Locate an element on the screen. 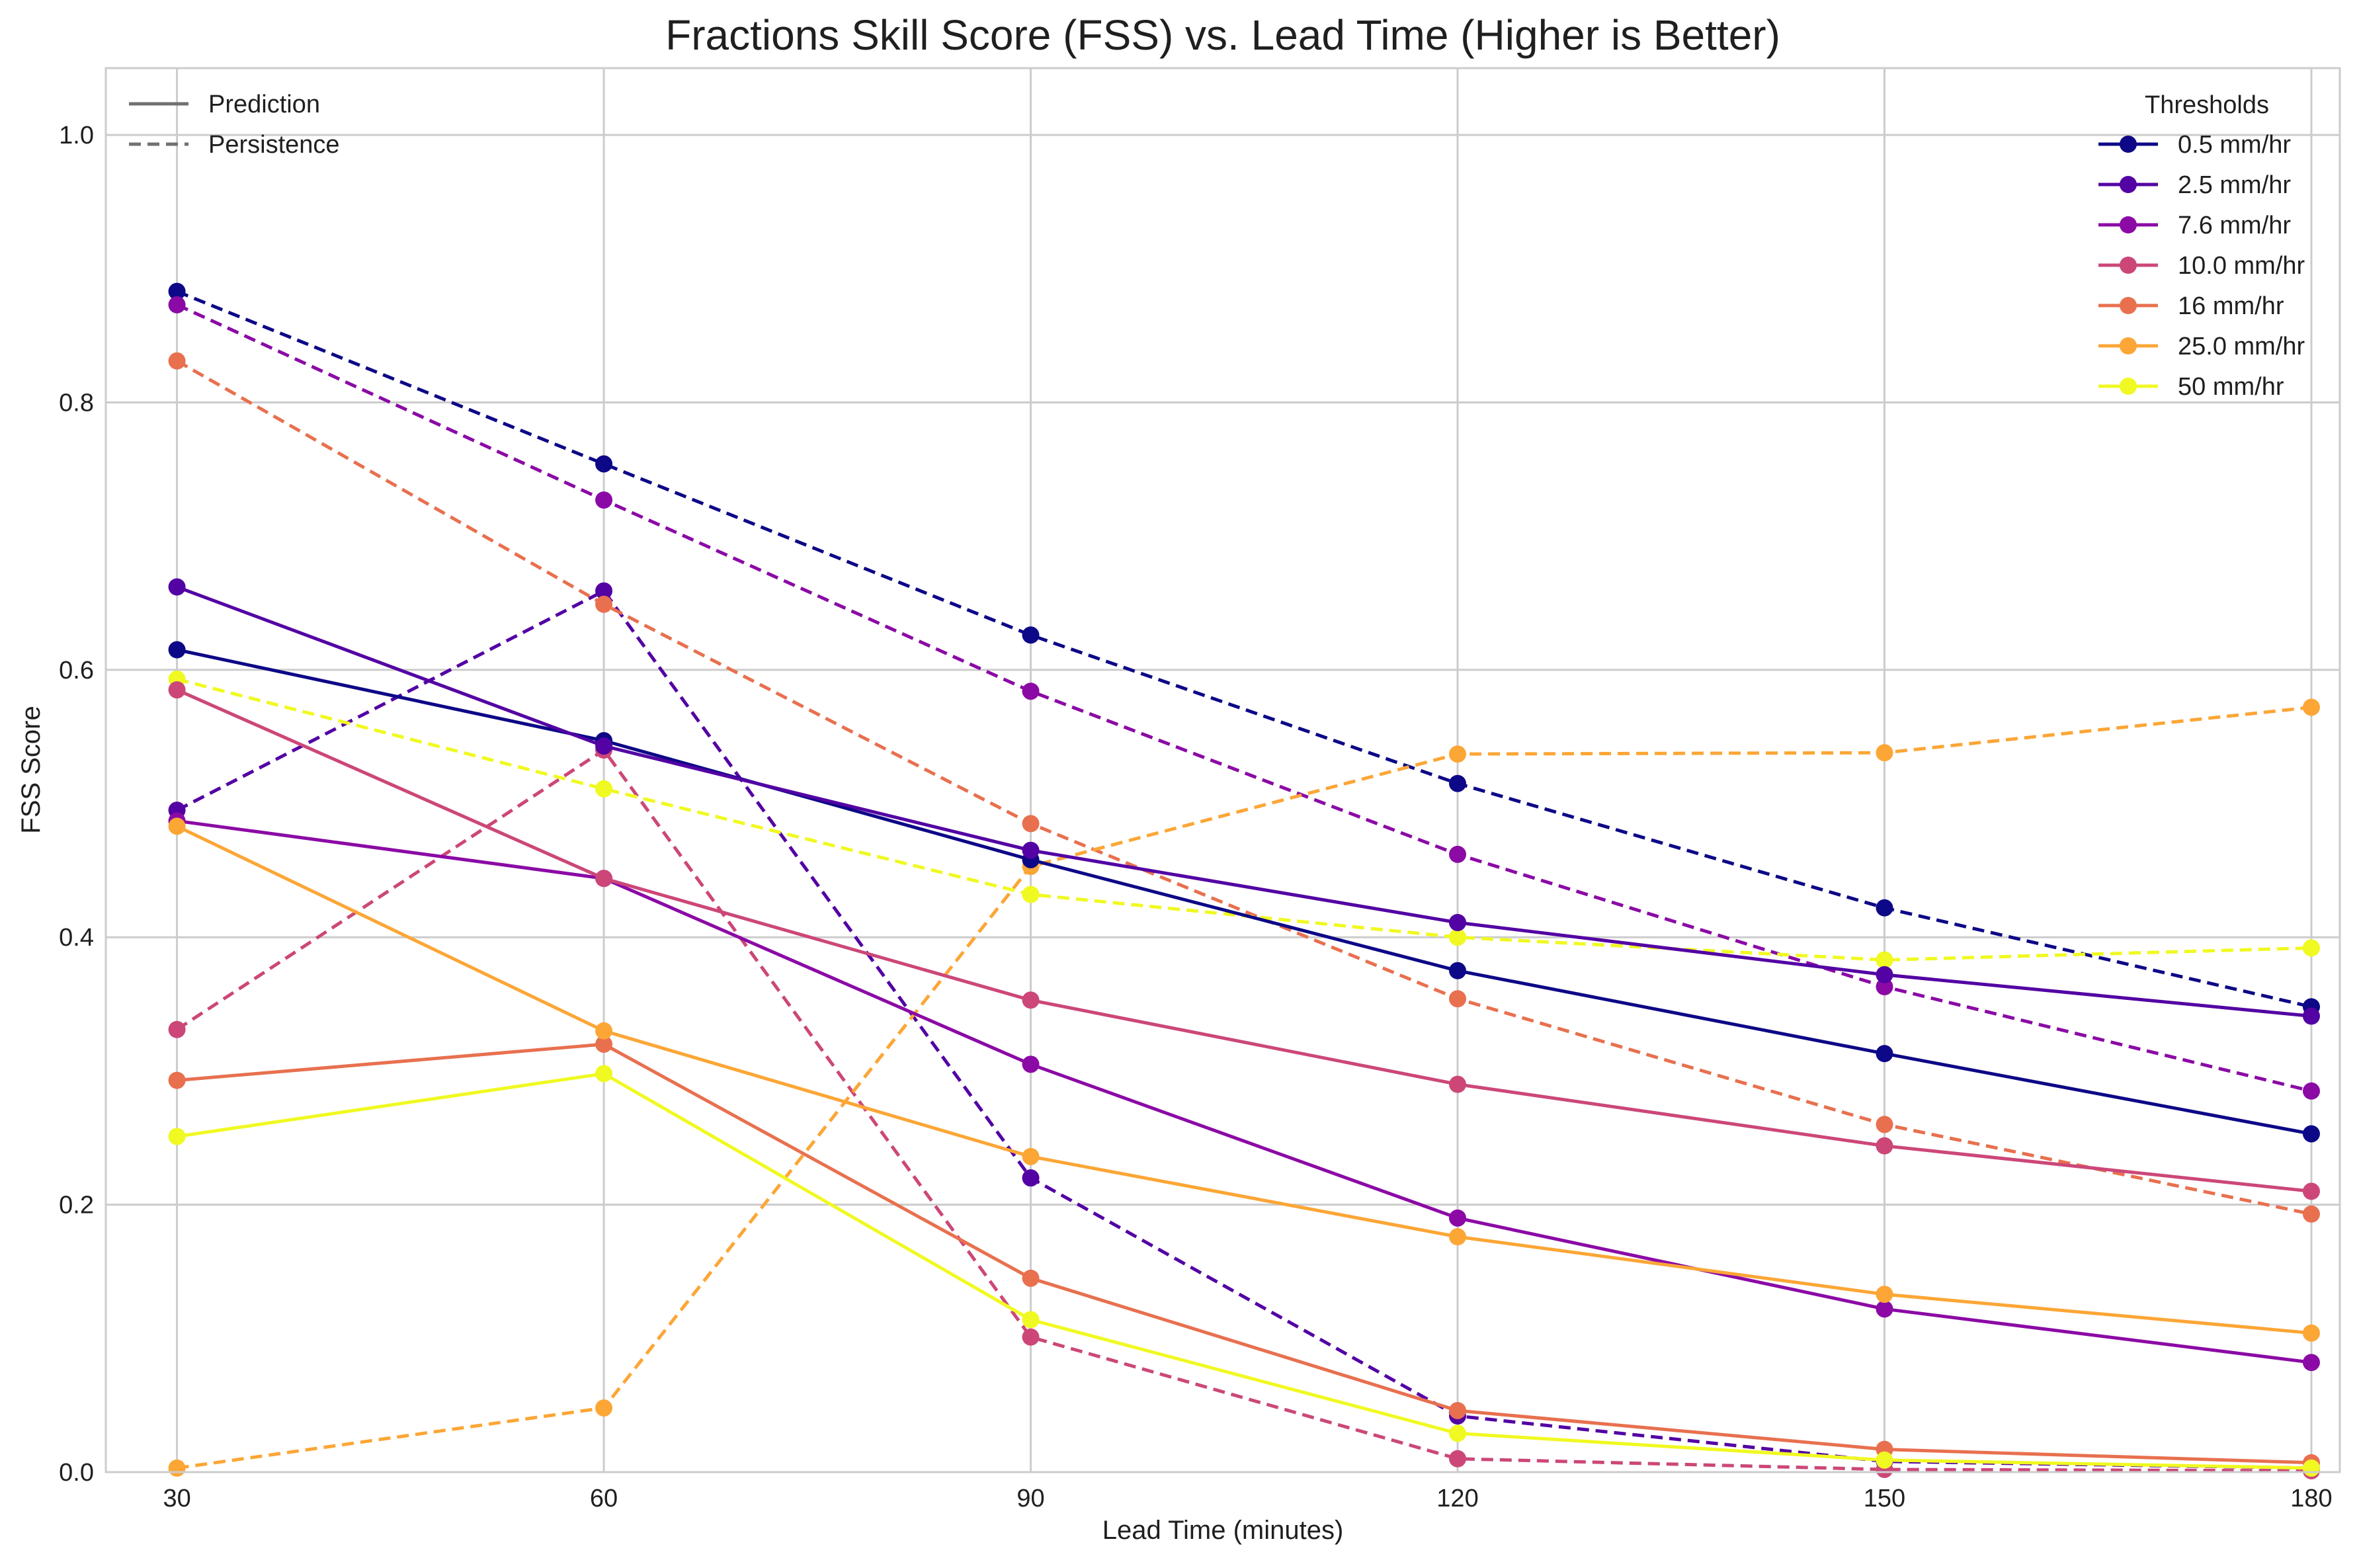 Image resolution: width=2359 pixels, height=1568 pixels. y-axis-label: FSS Score is located at coordinates (31, 769).